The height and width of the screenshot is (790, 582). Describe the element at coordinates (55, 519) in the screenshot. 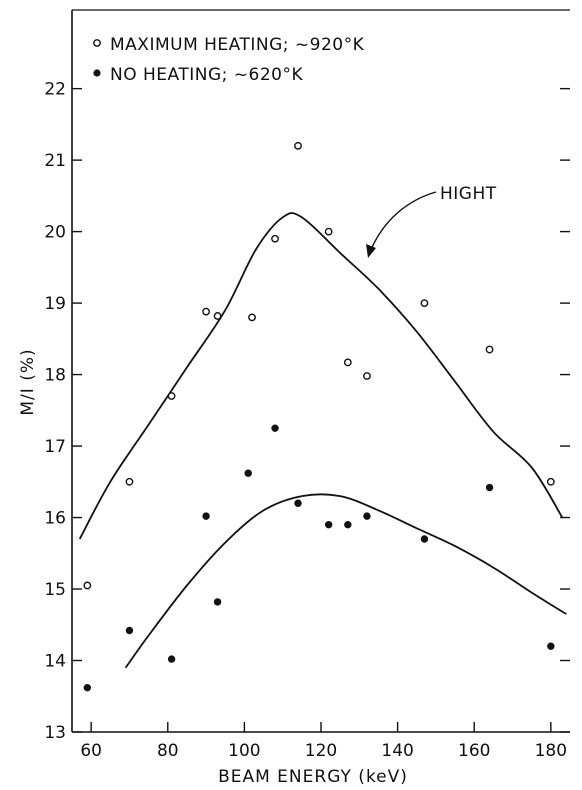

I see `y-tick-label: 16` at that location.